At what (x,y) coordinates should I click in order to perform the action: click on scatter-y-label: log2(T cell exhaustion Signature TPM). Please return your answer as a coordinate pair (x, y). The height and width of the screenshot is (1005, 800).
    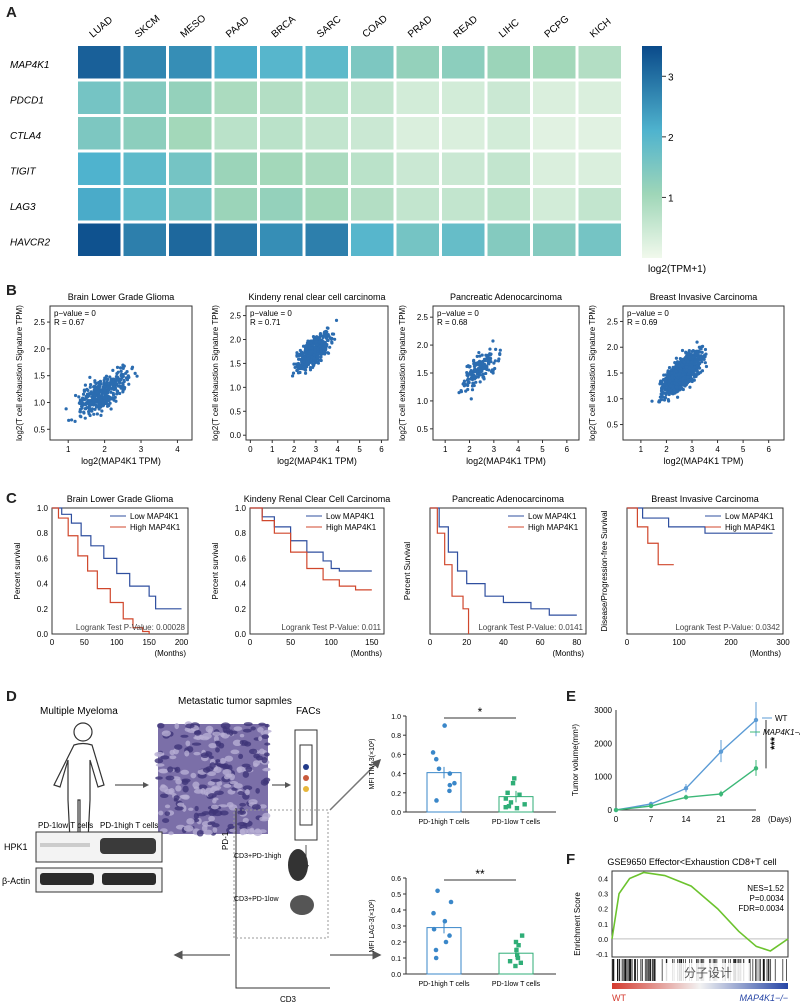
    Looking at the image, I should click on (402, 373).